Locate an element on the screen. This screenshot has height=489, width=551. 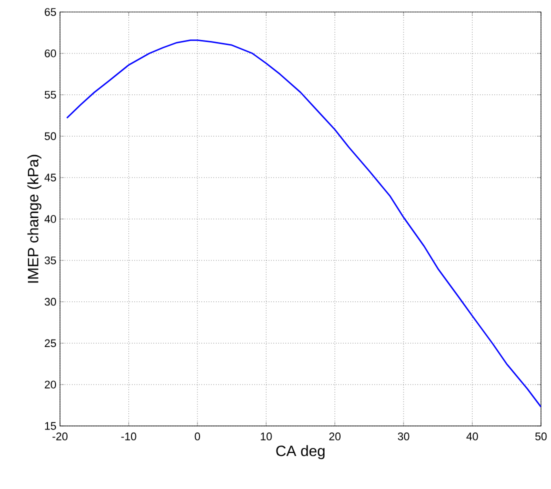
y-axis-title: IMEP change (kPa) is located at coordinates (34, 218).